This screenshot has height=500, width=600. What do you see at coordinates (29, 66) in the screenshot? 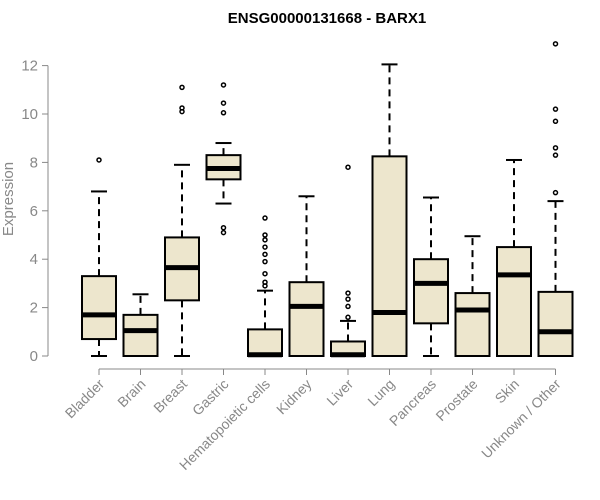
I see `y-tick-label: 12` at bounding box center [29, 66].